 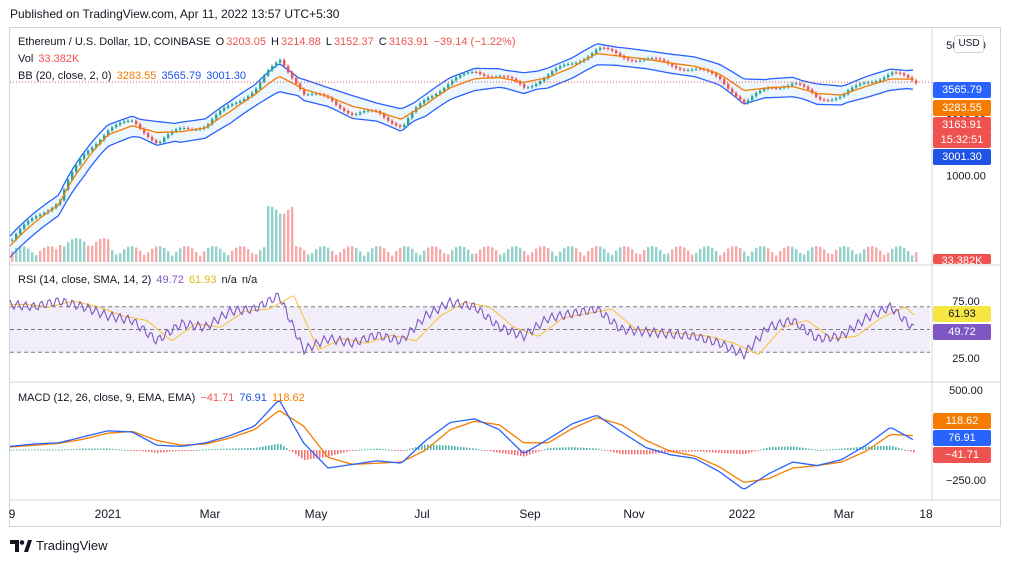 What do you see at coordinates (962, 438) in the screenshot?
I see `macd-tag: 76.91` at bounding box center [962, 438].